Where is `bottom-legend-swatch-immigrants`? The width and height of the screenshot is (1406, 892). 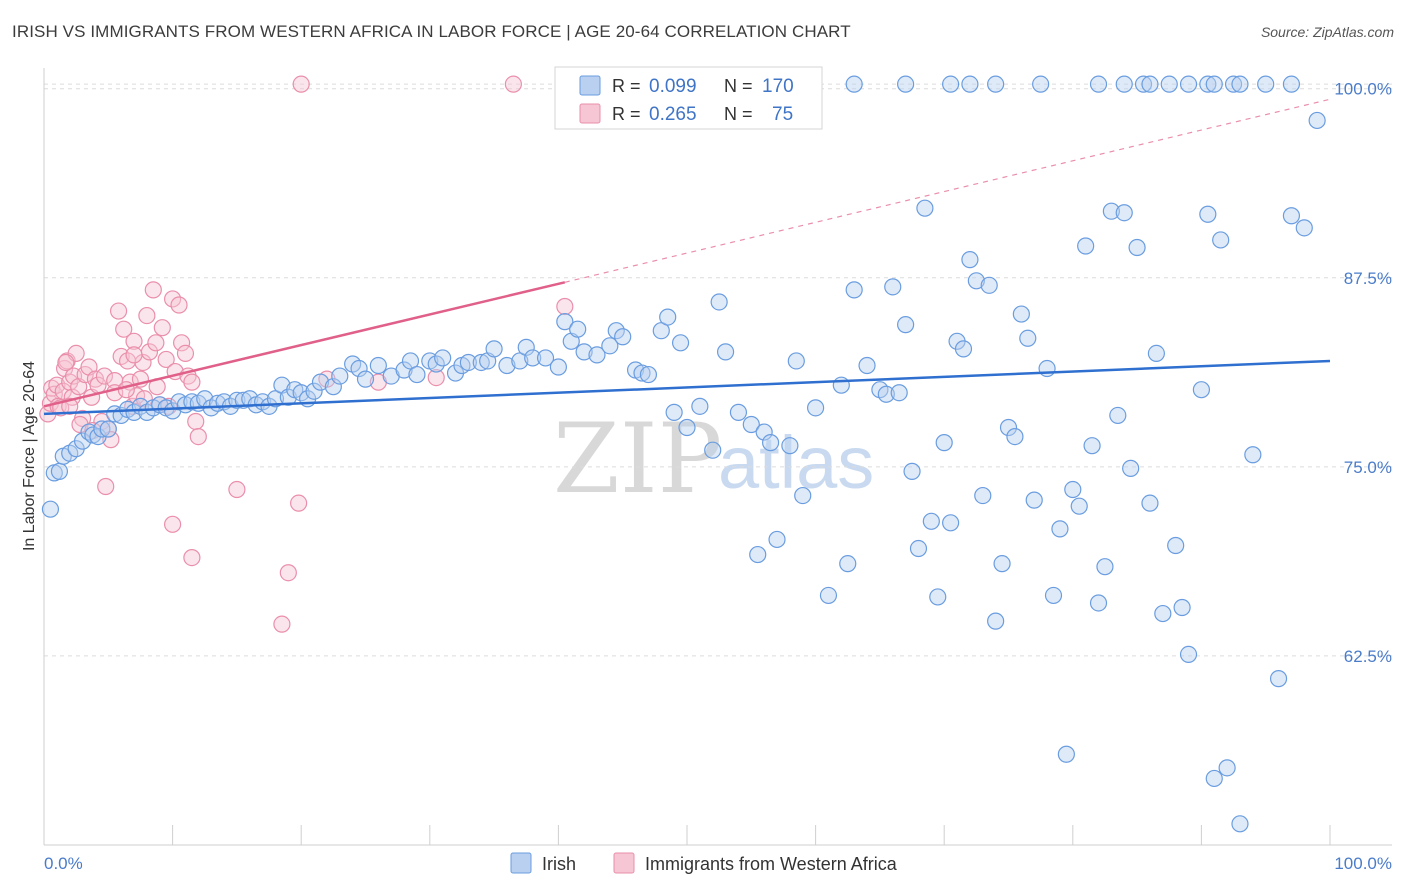 bottom-legend-swatch-immigrants is located at coordinates (624, 863).